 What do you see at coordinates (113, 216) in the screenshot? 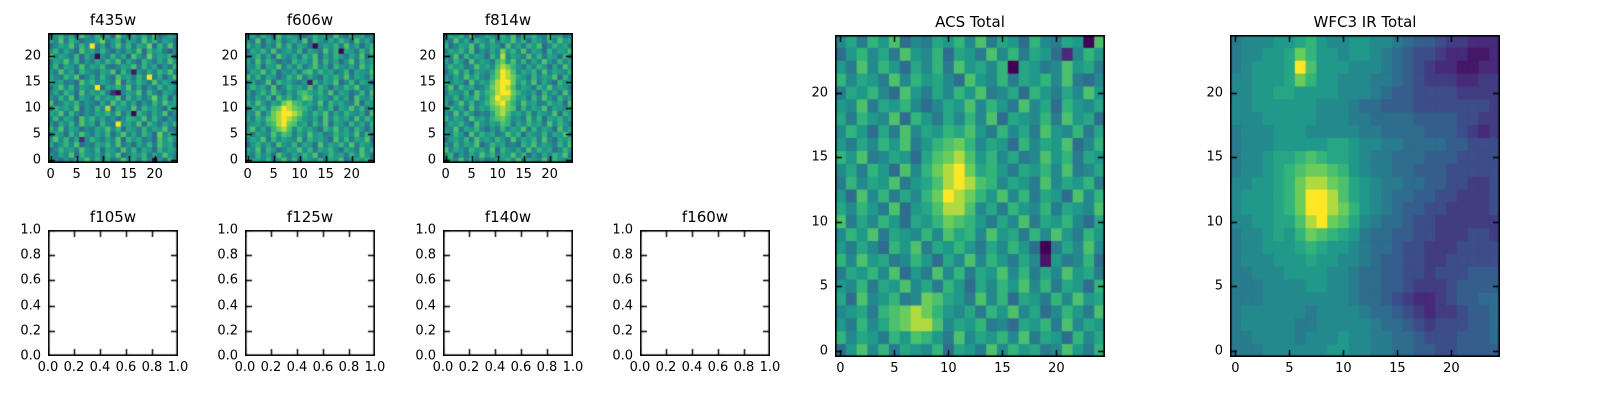
I see `panel-title-f105w: f105w` at bounding box center [113, 216].